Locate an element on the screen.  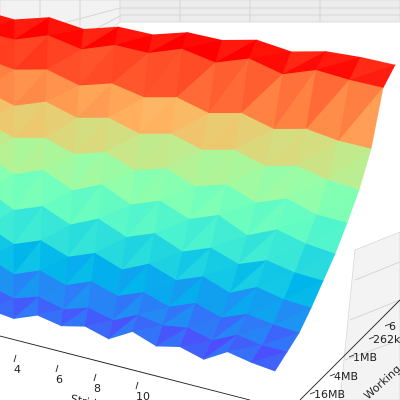
y-tick-label-1: 4MB is located at coordinates (346, 376).